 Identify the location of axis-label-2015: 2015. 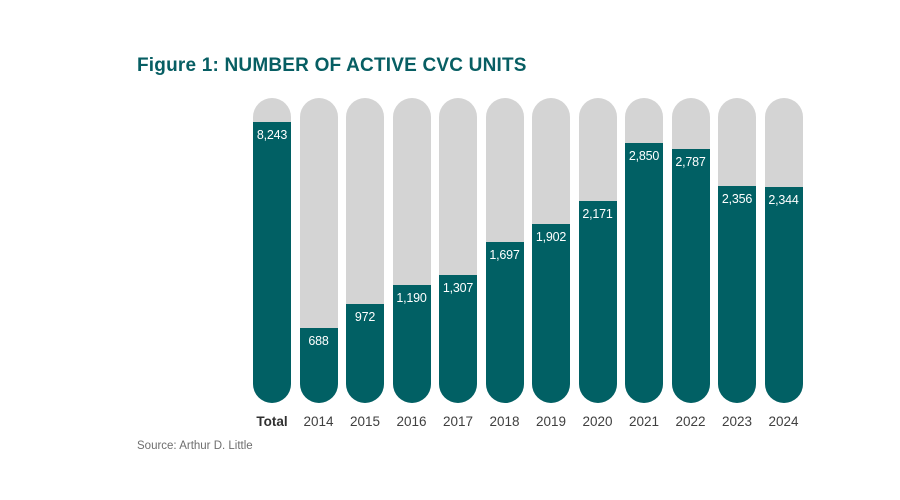
(365, 421).